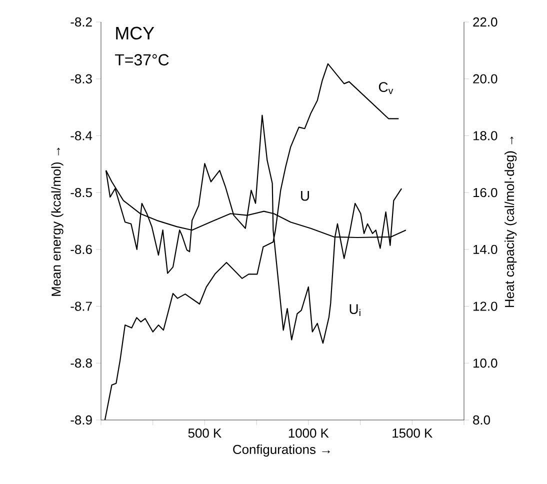  What do you see at coordinates (205, 433) in the screenshot?
I see `x-tick-label: 500 K` at bounding box center [205, 433].